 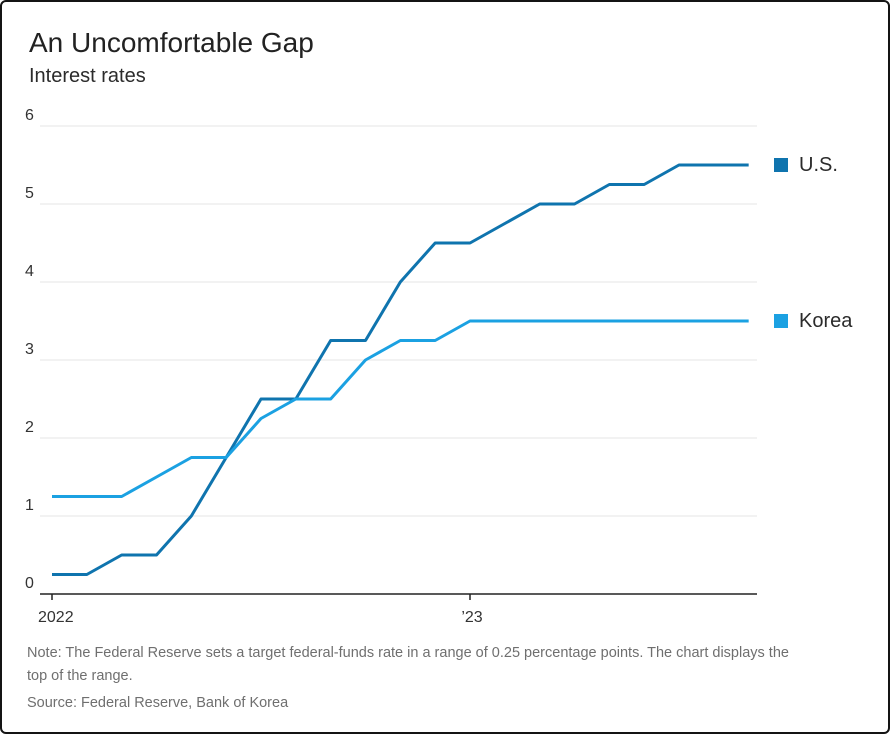 What do you see at coordinates (29, 505) in the screenshot?
I see `y-axis-label-1: 1` at bounding box center [29, 505].